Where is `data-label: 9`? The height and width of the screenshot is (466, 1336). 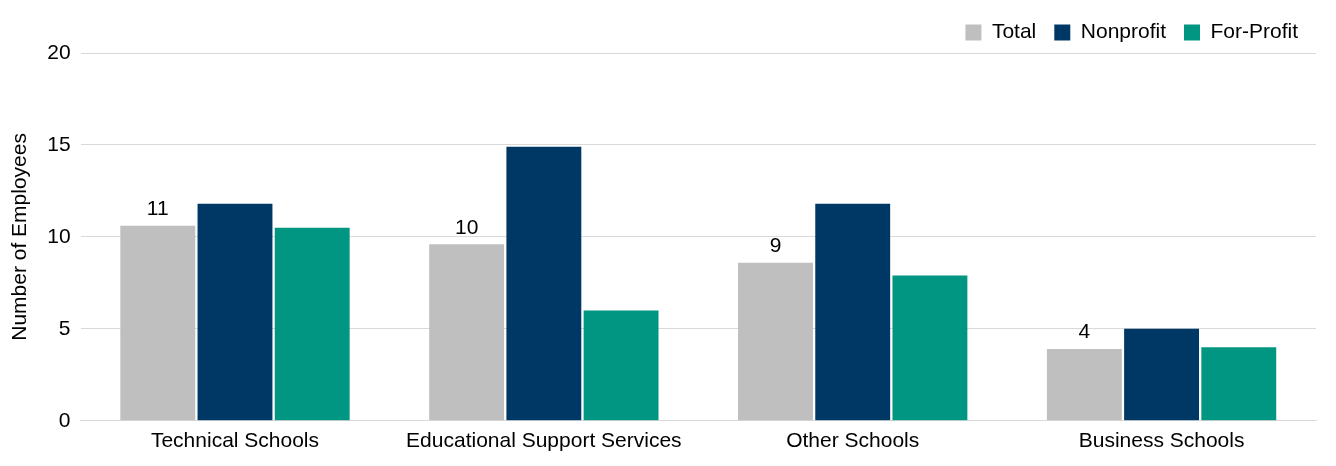
data-label: 9 is located at coordinates (775, 244).